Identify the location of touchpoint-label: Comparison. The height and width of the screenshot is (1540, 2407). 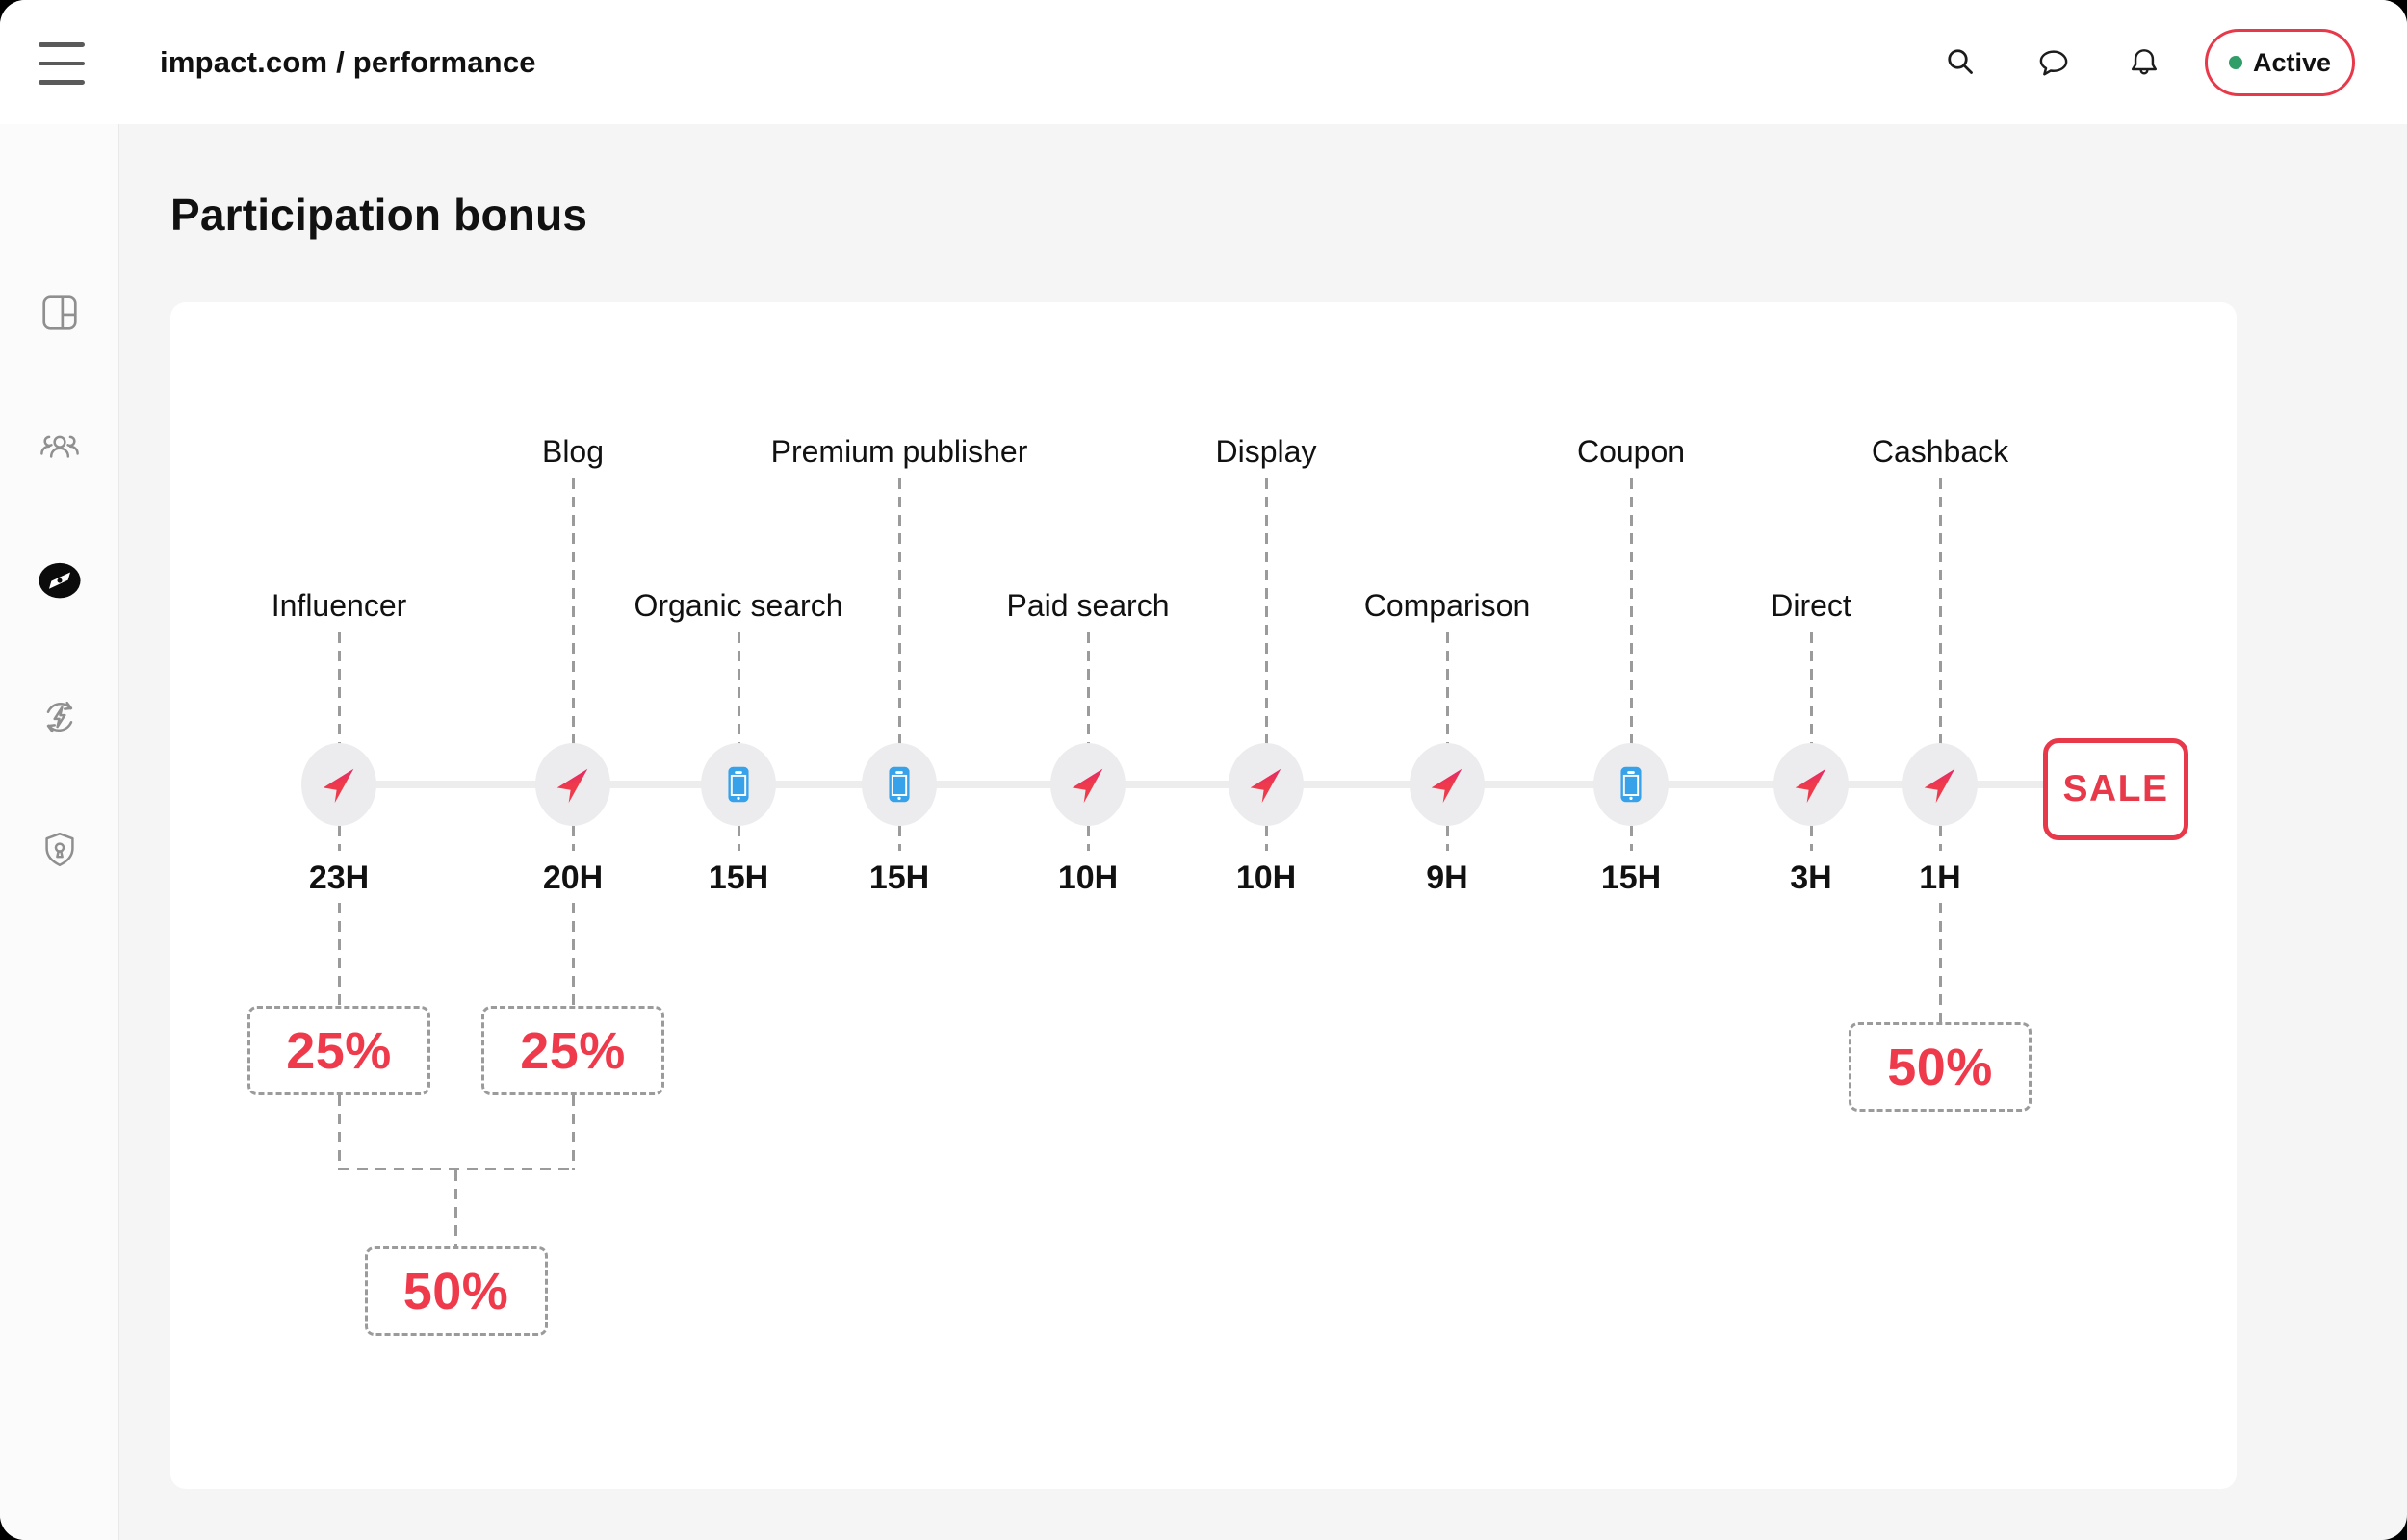
(1447, 605).